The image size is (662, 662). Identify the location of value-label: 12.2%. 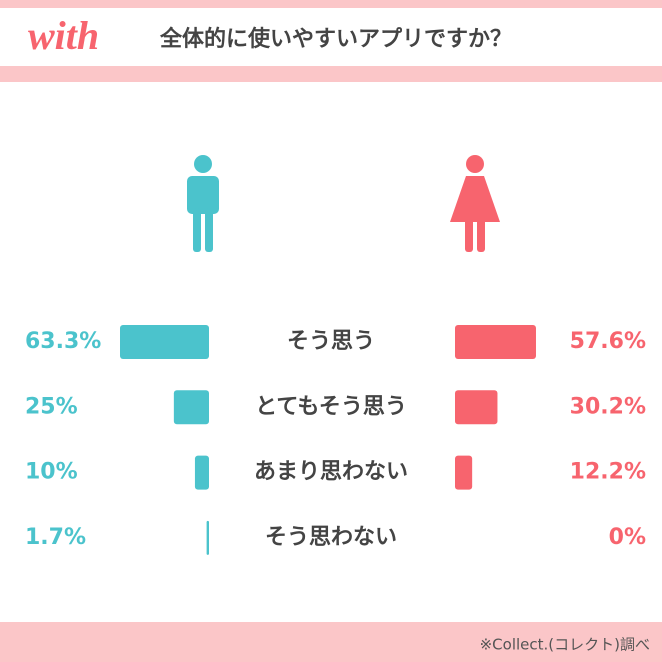
(608, 472).